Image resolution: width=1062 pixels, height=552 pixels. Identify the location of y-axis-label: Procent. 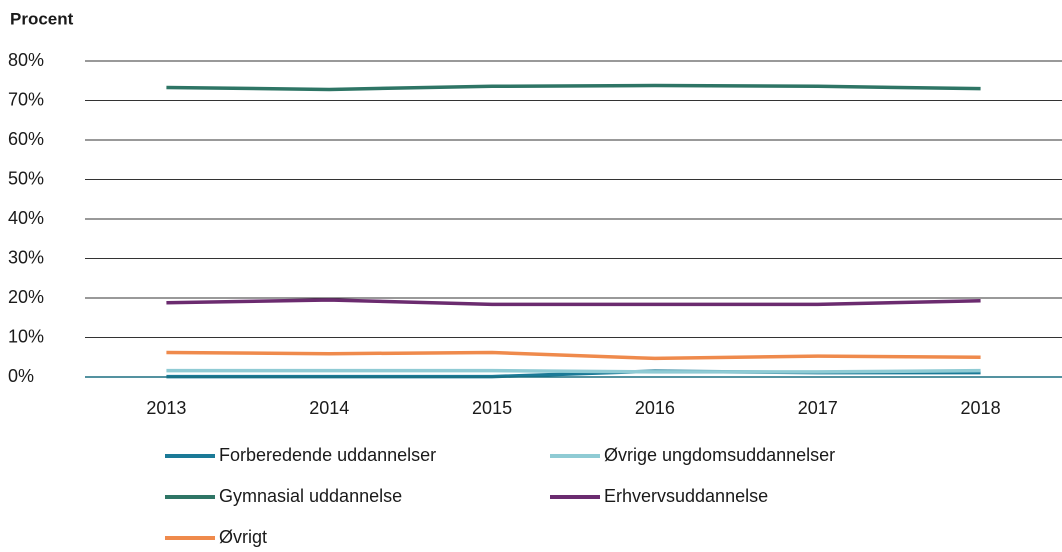
(42, 18).